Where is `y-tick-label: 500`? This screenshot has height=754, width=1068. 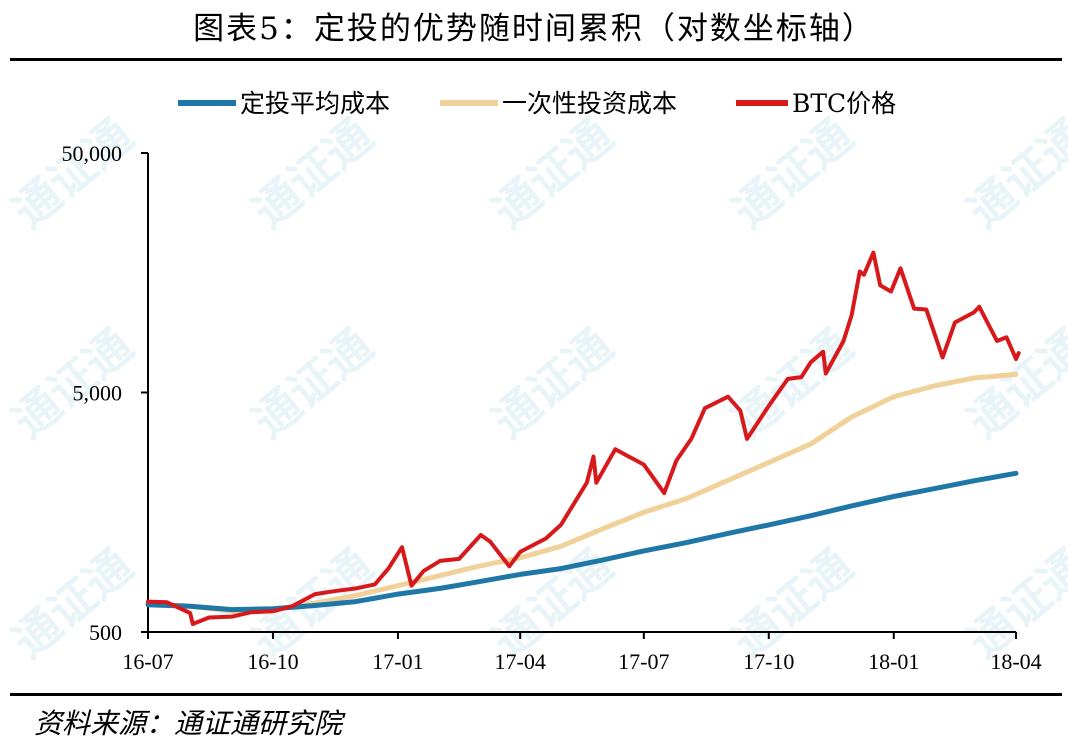 y-tick-label: 500 is located at coordinates (105, 632).